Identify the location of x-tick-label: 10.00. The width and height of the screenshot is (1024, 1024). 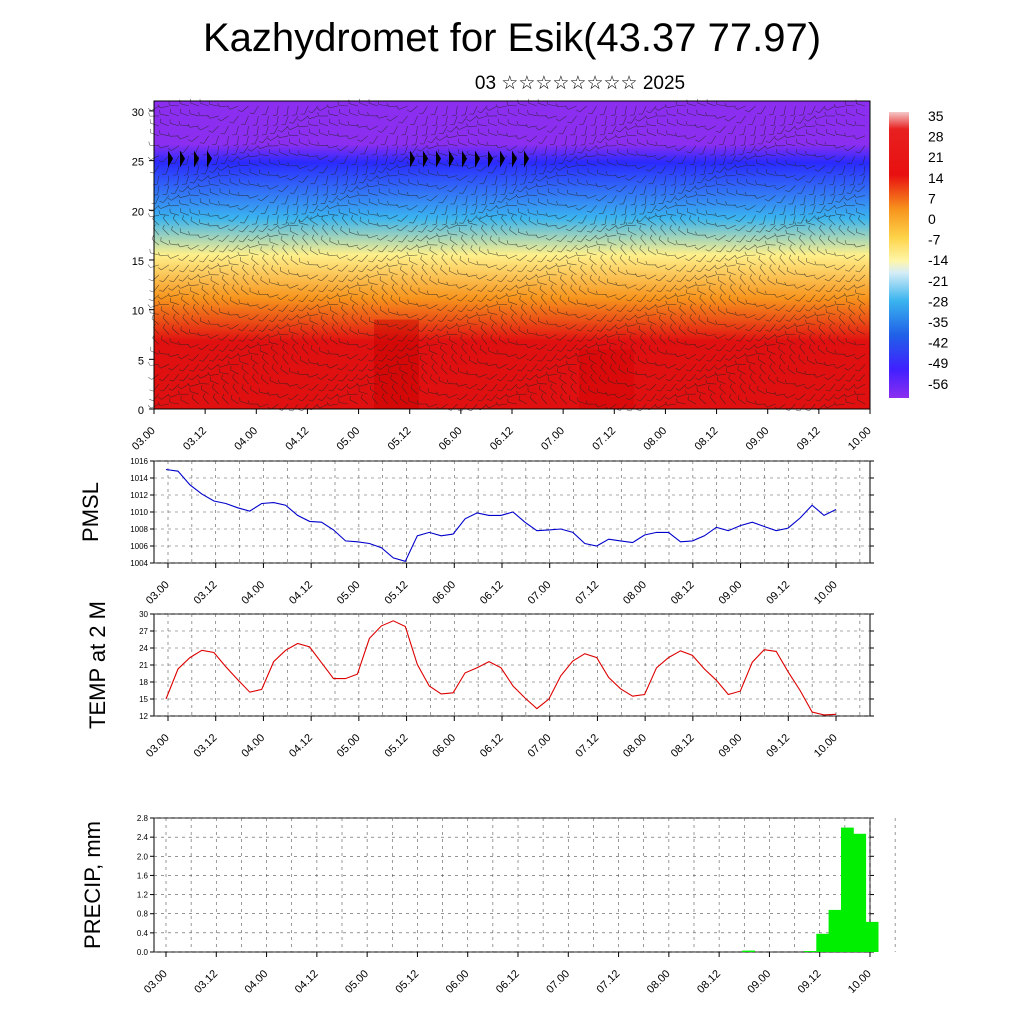
(826, 746).